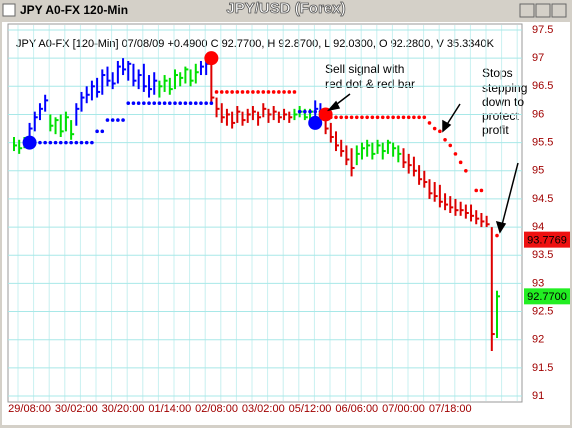 The image size is (572, 428). What do you see at coordinates (29, 409) in the screenshot?
I see `x-tick-label: 29/08:00` at bounding box center [29, 409].